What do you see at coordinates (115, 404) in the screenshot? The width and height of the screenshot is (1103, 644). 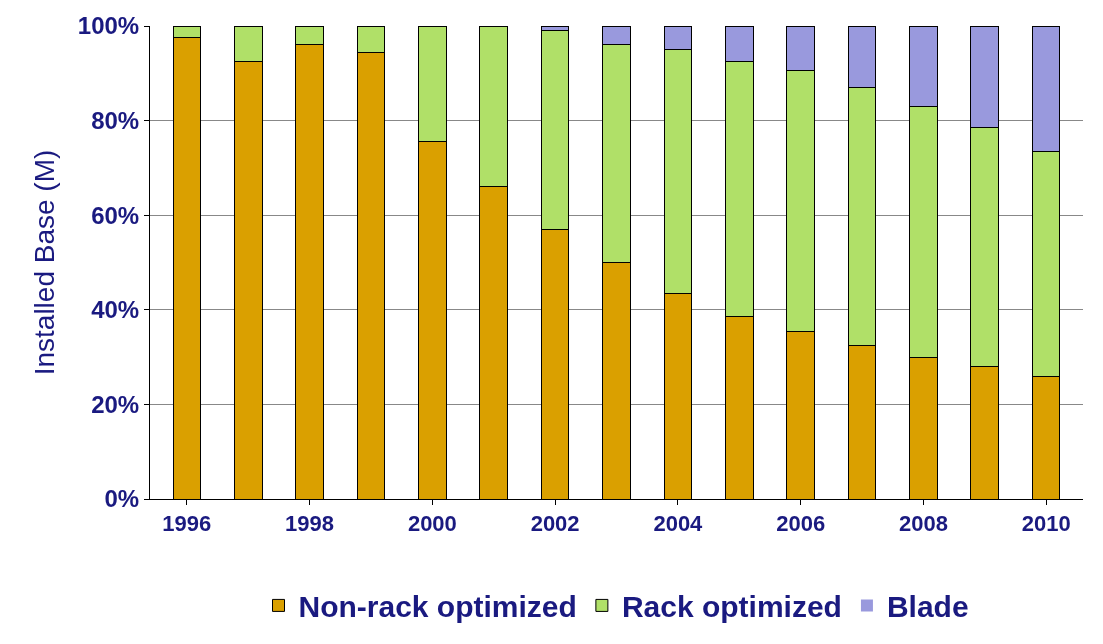 I see `y-tick-label: 20%` at bounding box center [115, 404].